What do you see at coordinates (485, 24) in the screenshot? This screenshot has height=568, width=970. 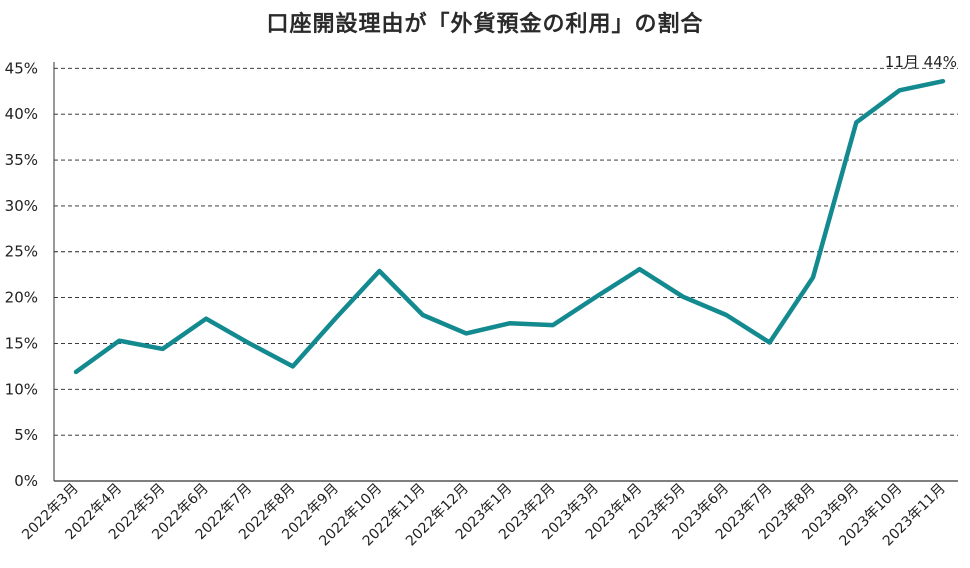 I see `chart-title: 口座開設理由が「外貨預金の利用」の割合` at bounding box center [485, 24].